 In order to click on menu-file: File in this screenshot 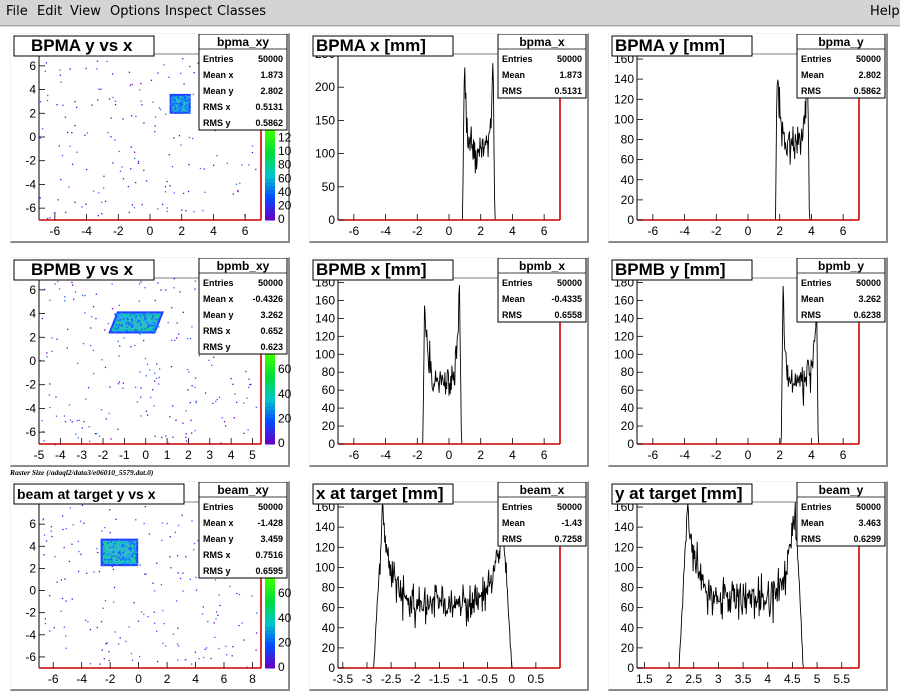, I will do `click(17, 11)`.